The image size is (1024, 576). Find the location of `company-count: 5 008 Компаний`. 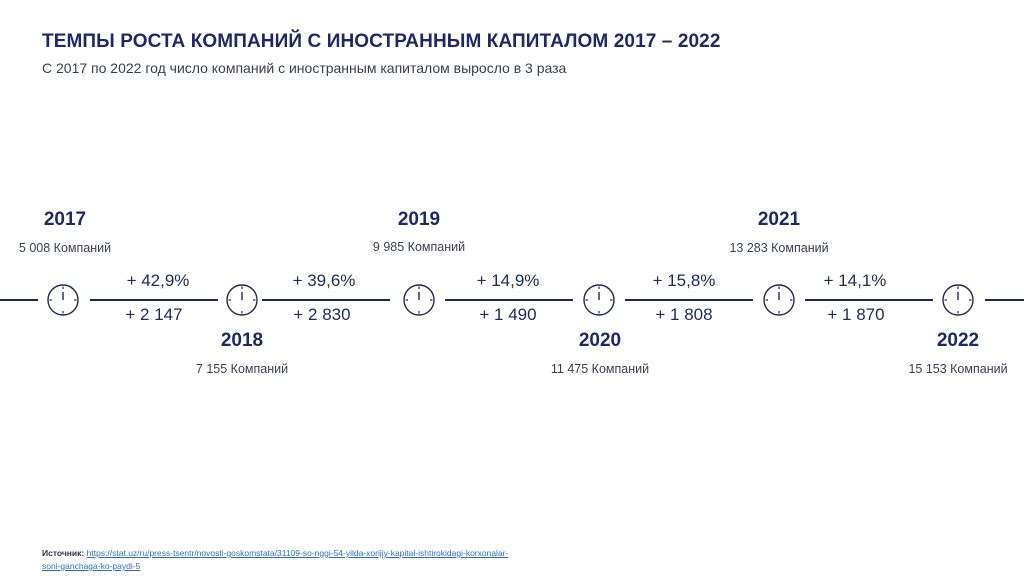

company-count: 5 008 Компаний is located at coordinates (65, 248).